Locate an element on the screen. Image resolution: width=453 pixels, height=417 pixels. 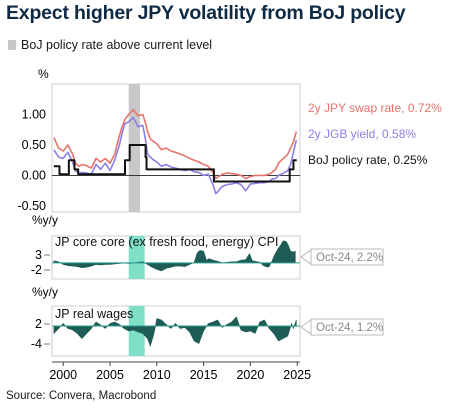
legend-swatch is located at coordinates (12, 45).